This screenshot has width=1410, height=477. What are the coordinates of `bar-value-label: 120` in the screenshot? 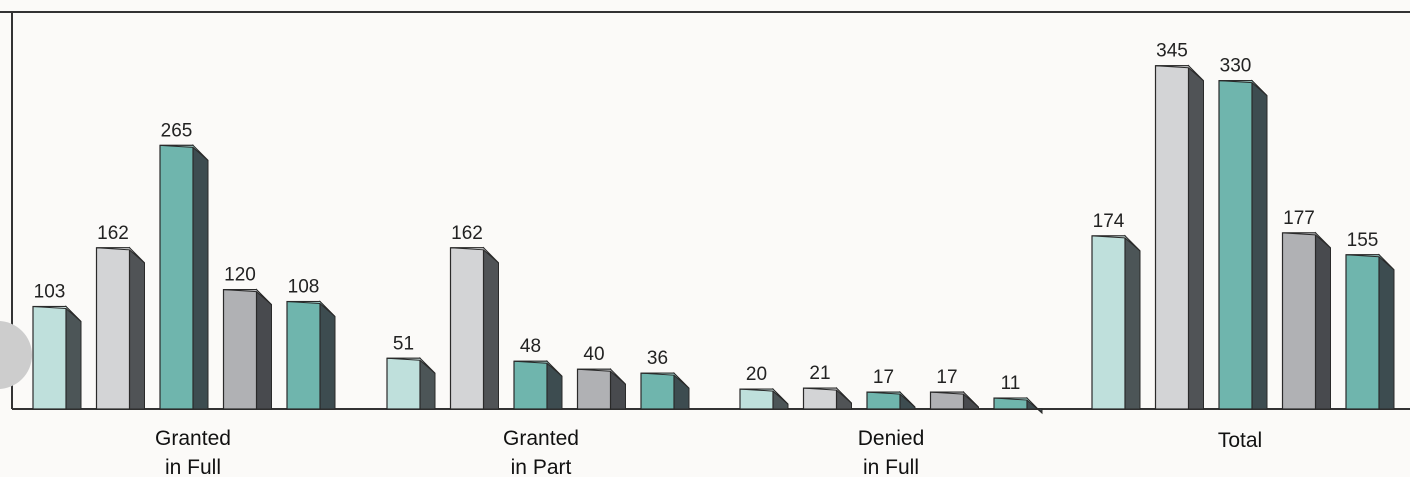 It's located at (240, 275).